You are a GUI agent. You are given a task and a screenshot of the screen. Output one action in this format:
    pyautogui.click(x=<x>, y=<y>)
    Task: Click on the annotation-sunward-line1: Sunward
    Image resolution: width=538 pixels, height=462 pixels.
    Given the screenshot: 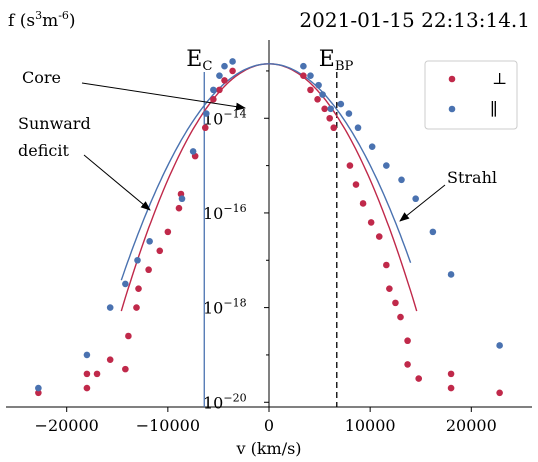 What is the action you would take?
    pyautogui.click(x=54, y=123)
    